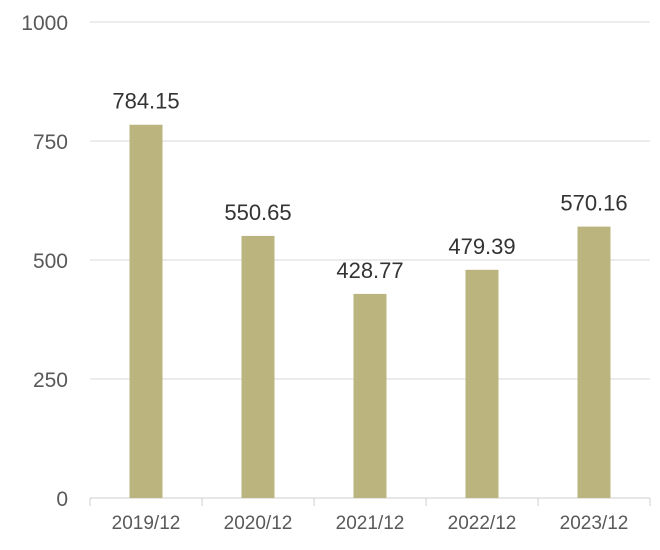  What do you see at coordinates (258, 523) in the screenshot?
I see `x-tick-label-2020/12: 2020/12` at bounding box center [258, 523].